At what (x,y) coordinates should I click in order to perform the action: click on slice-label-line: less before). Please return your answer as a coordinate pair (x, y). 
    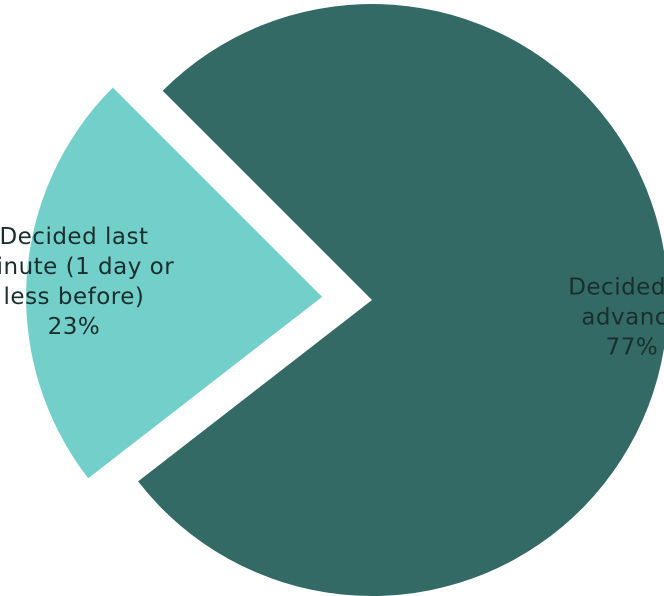
    Looking at the image, I should click on (74, 297).